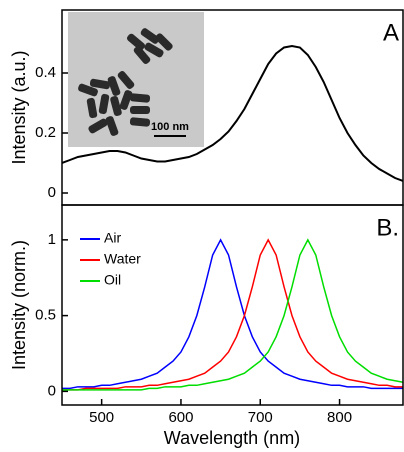 The image size is (404, 452). I want to click on y-tick-label: 0.5, so click(45, 315).